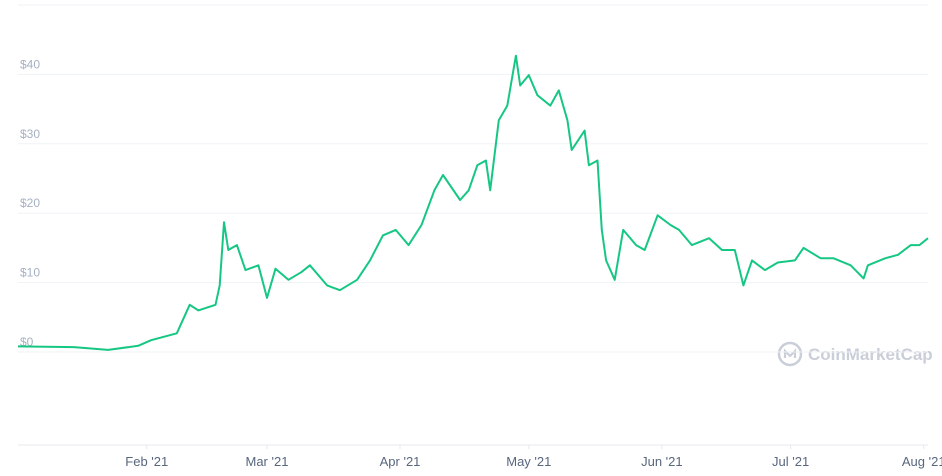 The height and width of the screenshot is (476, 942). I want to click on x-tick-label: May '21, so click(528, 461).